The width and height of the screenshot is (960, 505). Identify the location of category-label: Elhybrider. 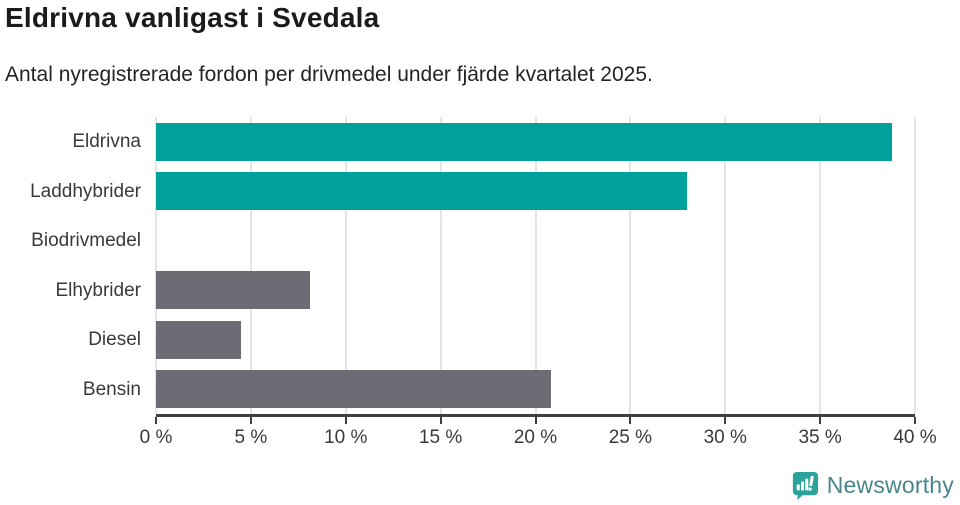
(98, 290).